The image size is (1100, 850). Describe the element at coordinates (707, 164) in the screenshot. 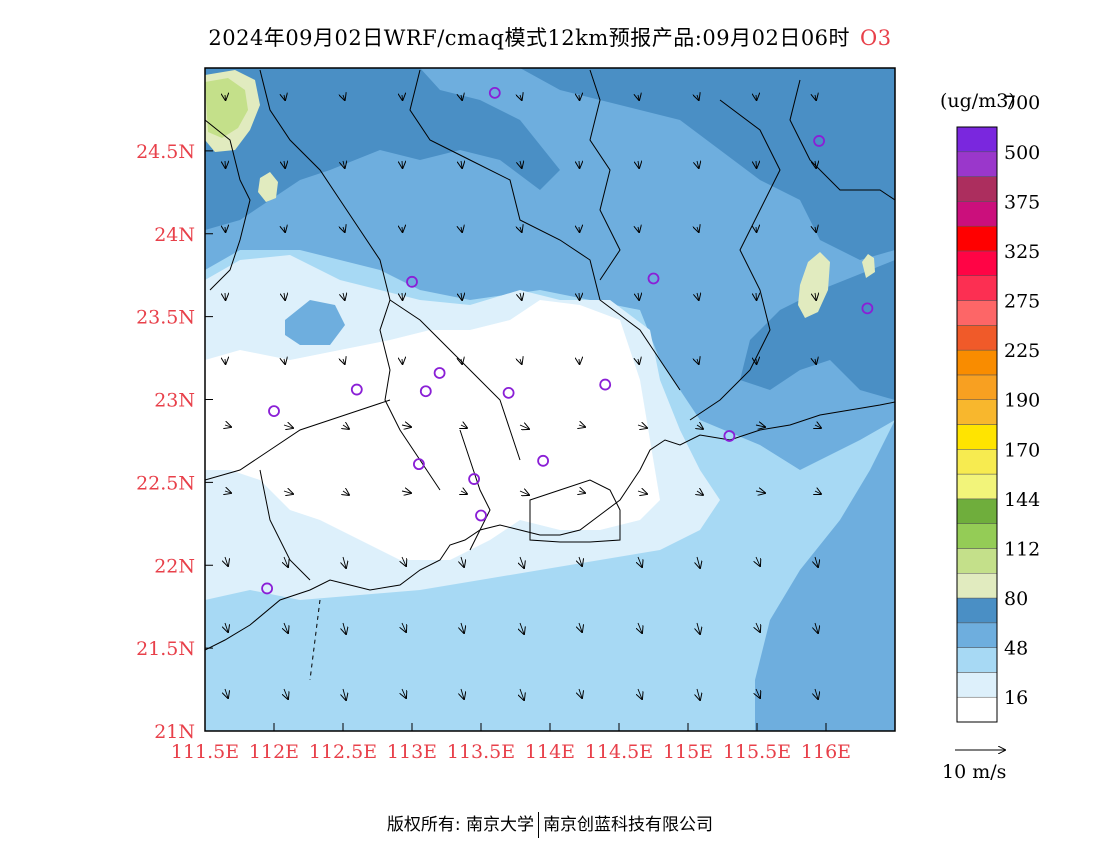

I see `field-band-darkblue-northeast` at that location.